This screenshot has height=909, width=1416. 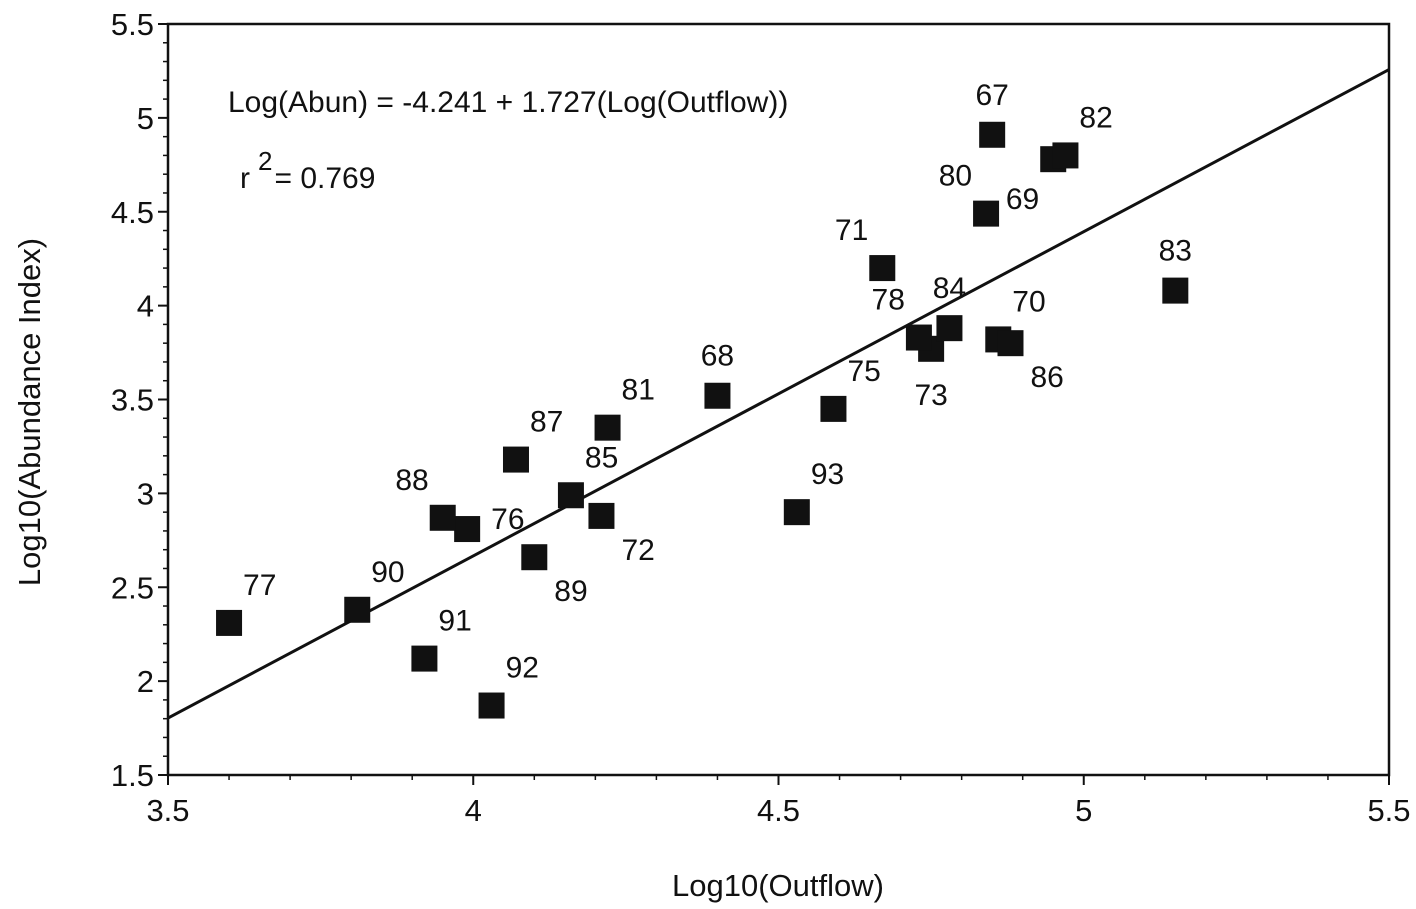 What do you see at coordinates (778, 885) in the screenshot?
I see `x-axis-title: Log10(Outflow)` at bounding box center [778, 885].